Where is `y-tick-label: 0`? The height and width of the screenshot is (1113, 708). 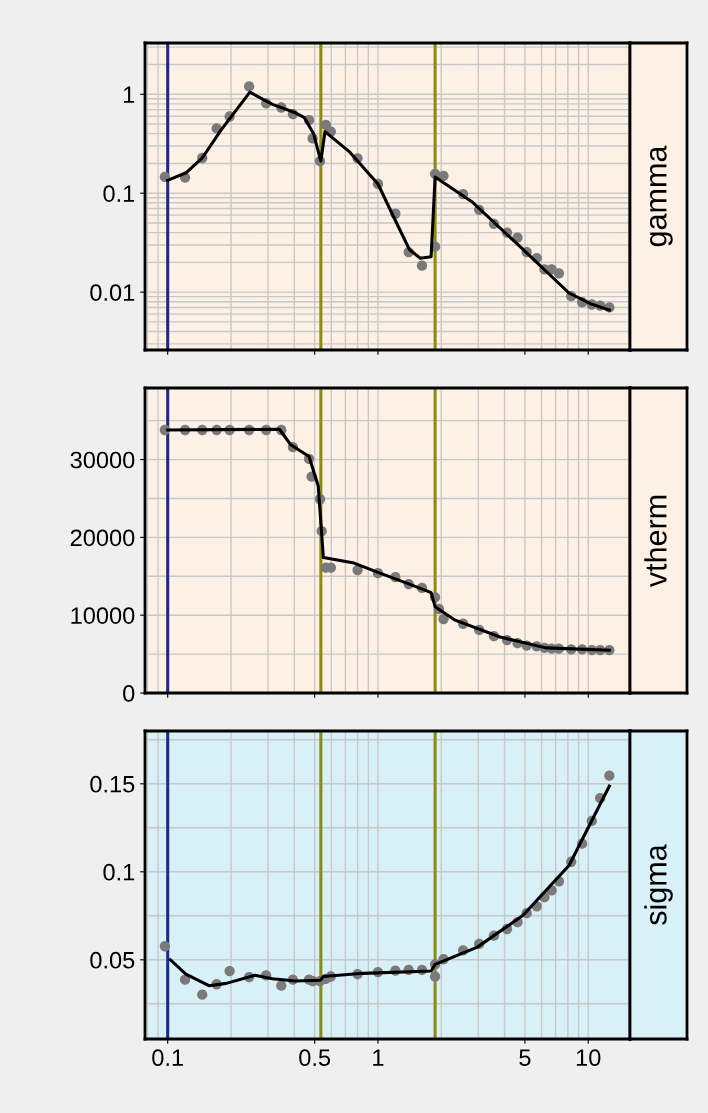
y-tick-label: 0 is located at coordinates (129, 693).